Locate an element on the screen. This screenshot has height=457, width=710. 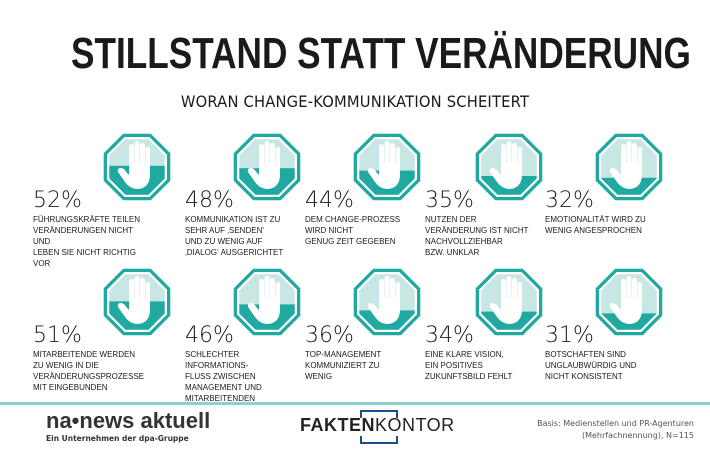
news-aktuell-logo: na•news aktuell is located at coordinates (128, 420).